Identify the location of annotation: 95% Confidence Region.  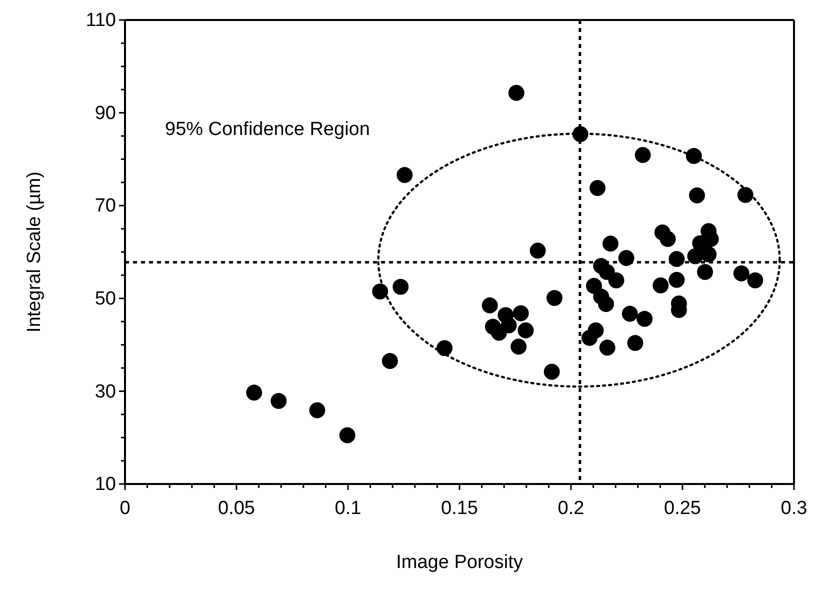
(267, 129).